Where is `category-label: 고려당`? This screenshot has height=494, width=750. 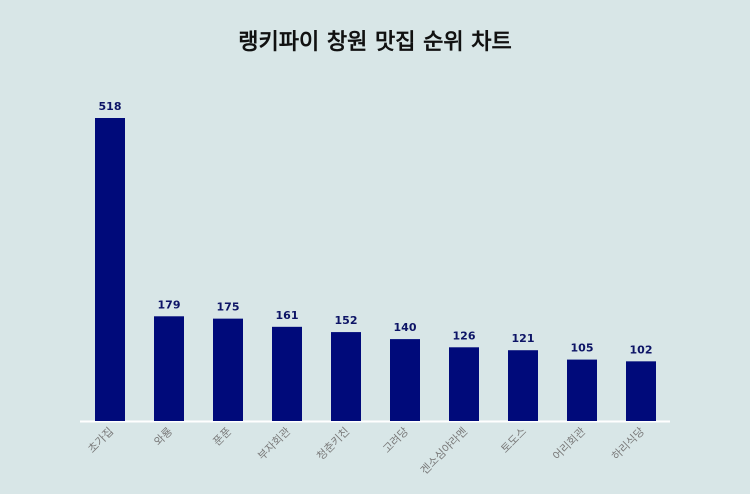 category-label: 고려당 is located at coordinates (395, 440).